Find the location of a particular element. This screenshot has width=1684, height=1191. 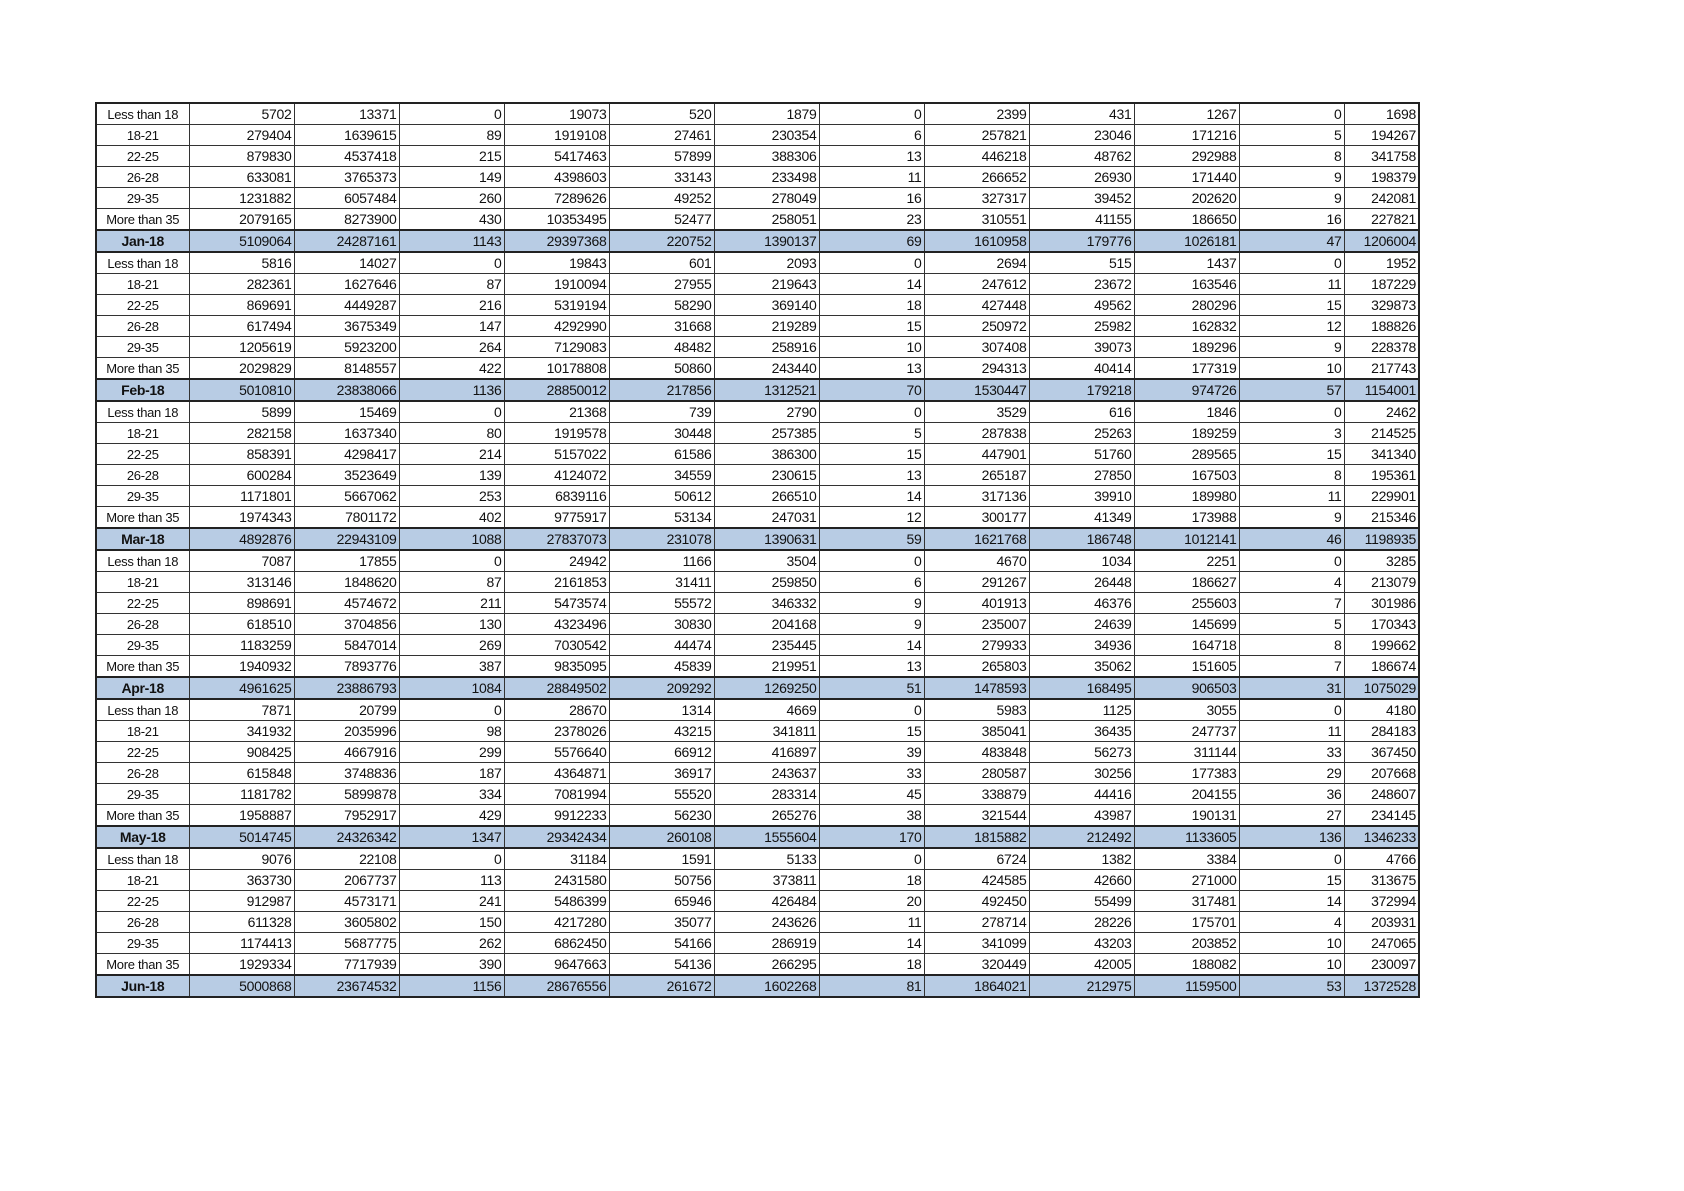

table-cell: 292988 is located at coordinates (1186, 156).